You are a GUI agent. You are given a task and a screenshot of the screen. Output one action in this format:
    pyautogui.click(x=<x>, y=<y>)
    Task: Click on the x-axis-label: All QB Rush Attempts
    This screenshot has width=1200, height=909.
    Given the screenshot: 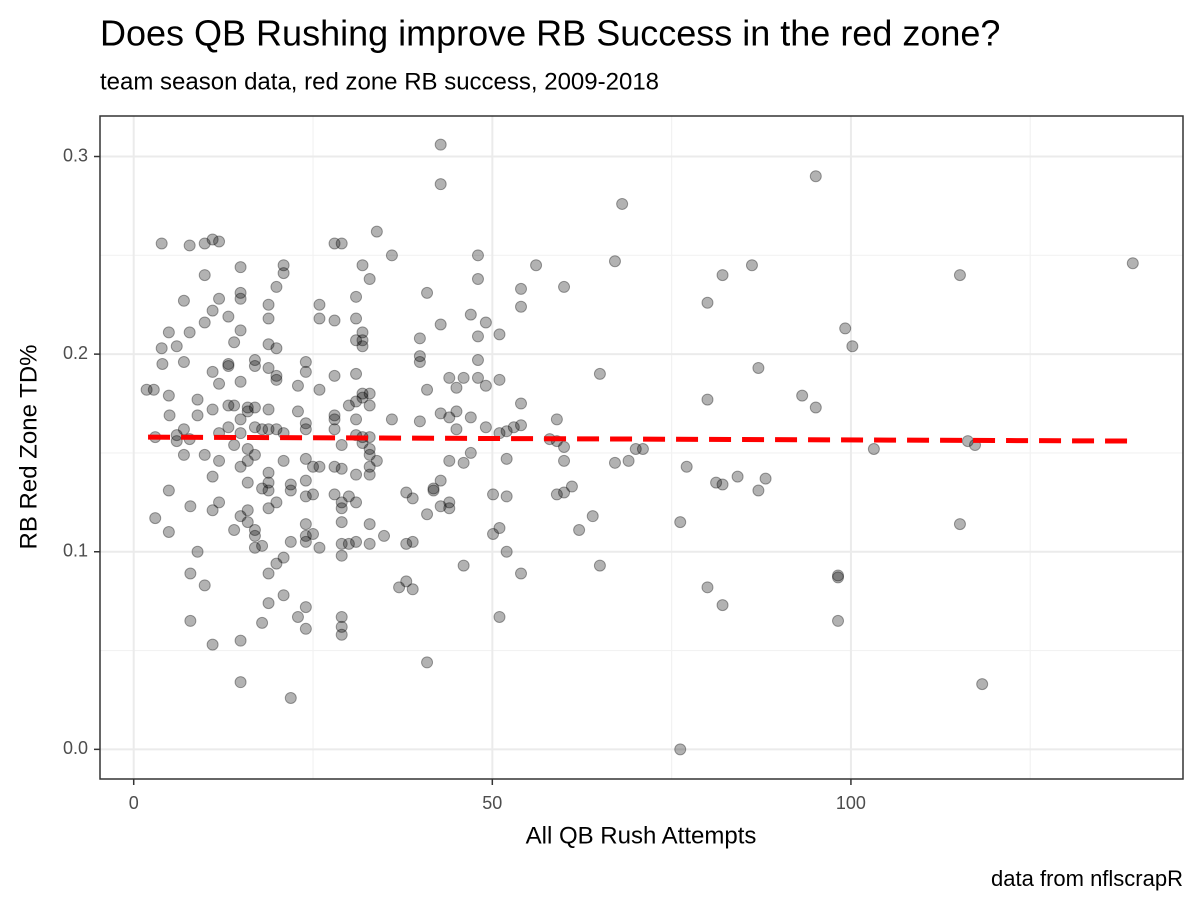 What is the action you would take?
    pyautogui.click(x=641, y=835)
    